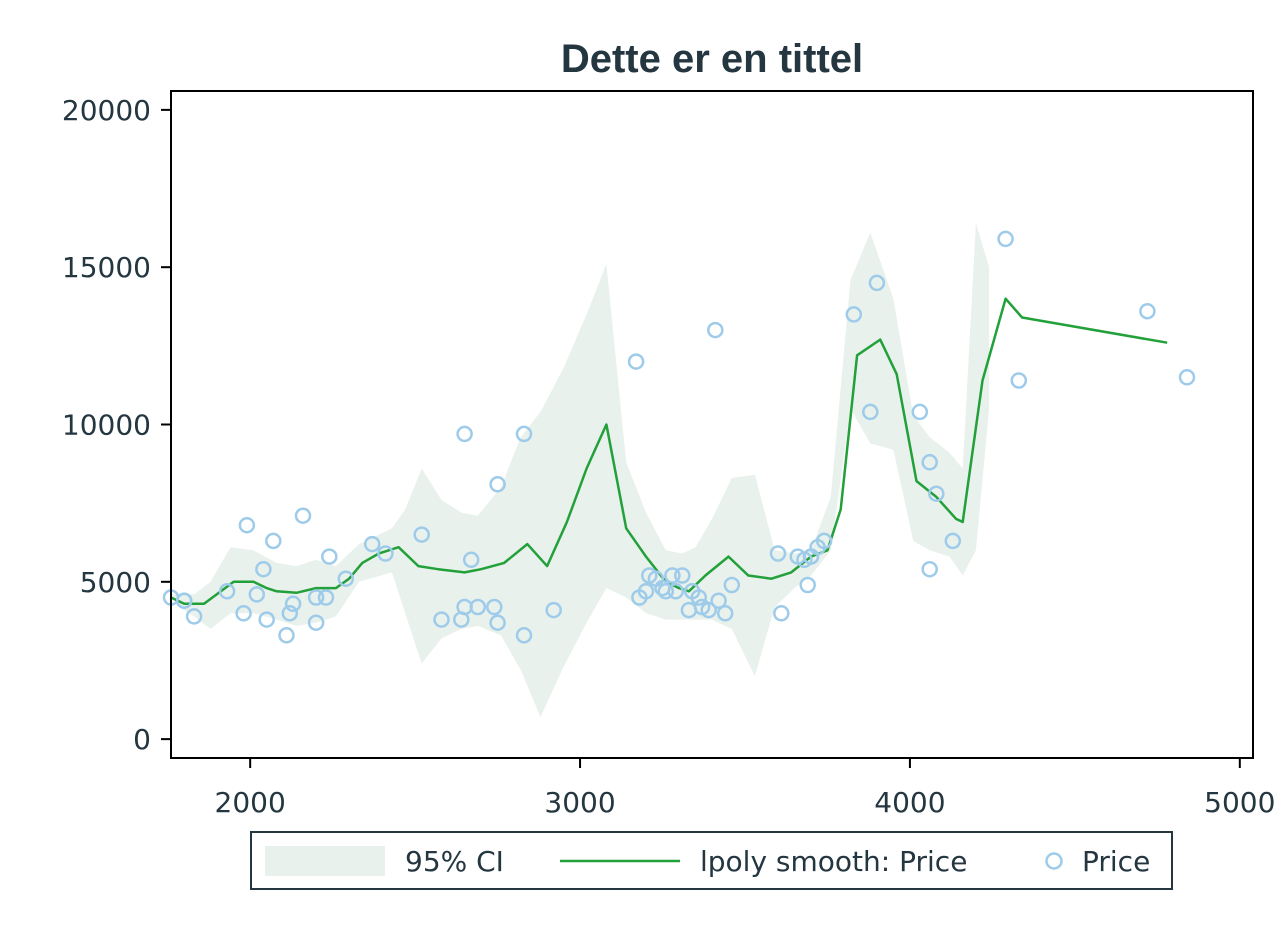 This screenshot has height=936, width=1287. What do you see at coordinates (142, 739) in the screenshot?
I see `y-tick-label: 0` at bounding box center [142, 739].